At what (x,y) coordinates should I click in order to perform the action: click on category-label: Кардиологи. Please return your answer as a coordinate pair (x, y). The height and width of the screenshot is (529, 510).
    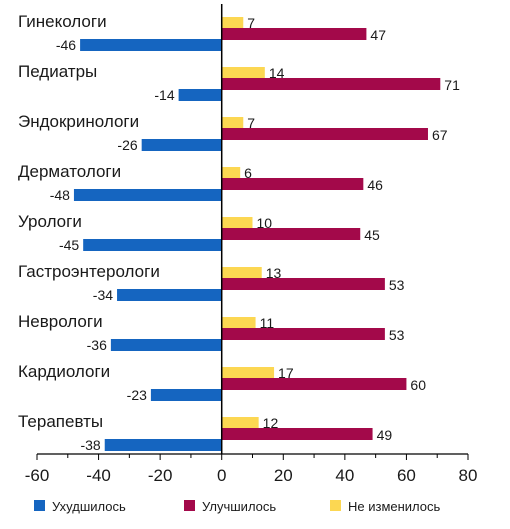
    Looking at the image, I should click on (64, 371).